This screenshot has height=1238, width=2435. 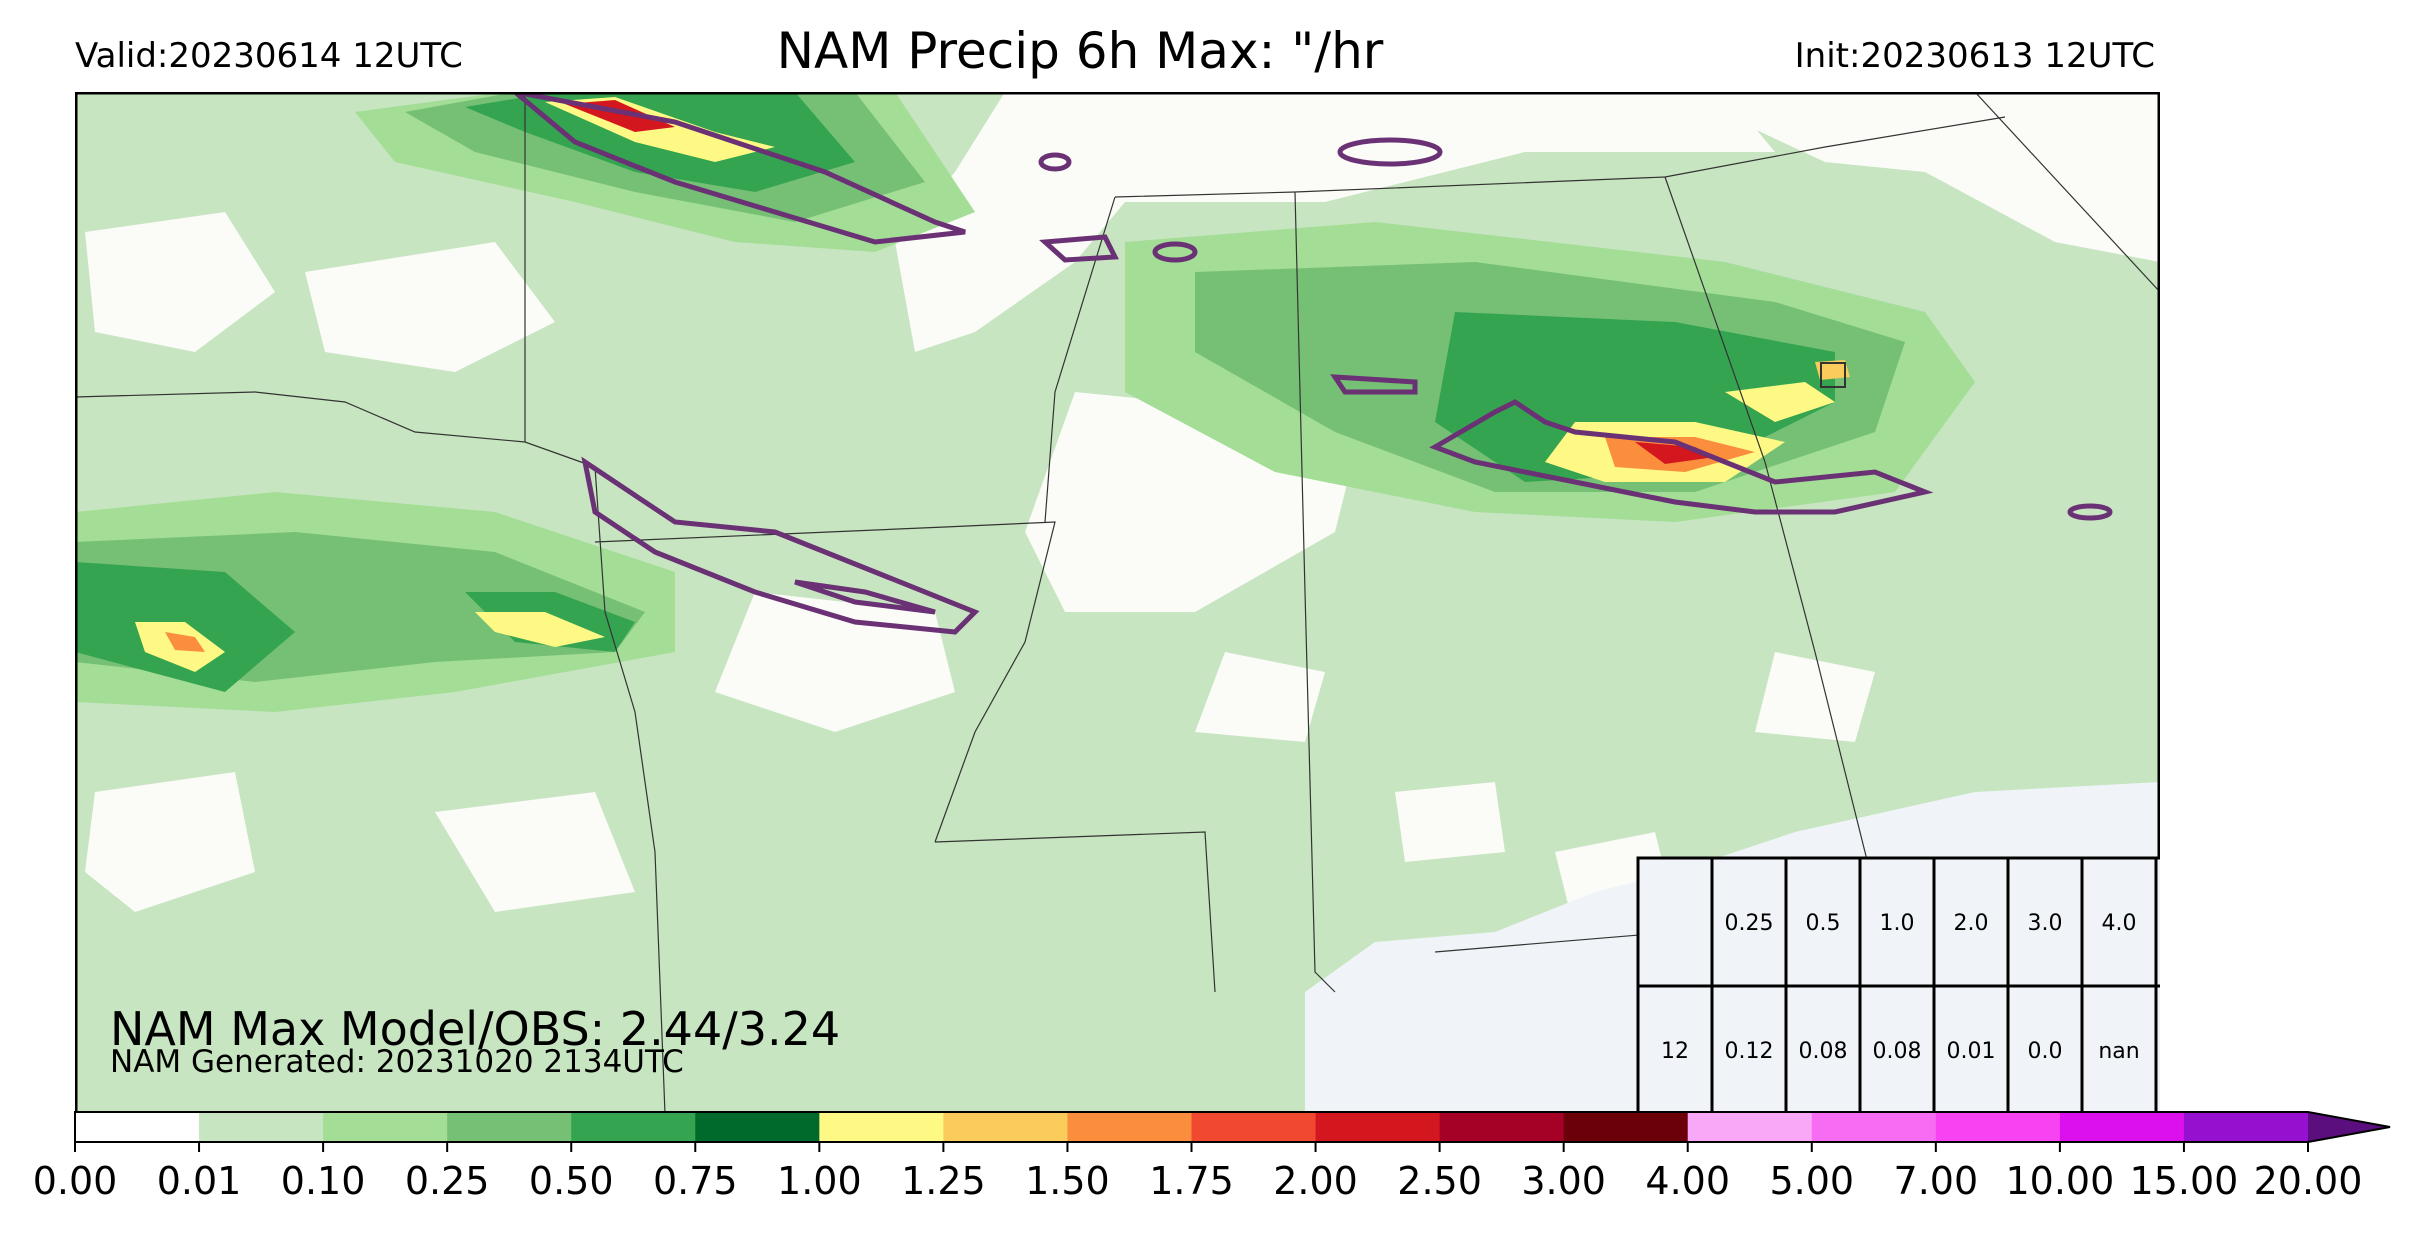 What do you see at coordinates (199, 1181) in the screenshot?
I see `colorbar-tick-label: 0.01` at bounding box center [199, 1181].